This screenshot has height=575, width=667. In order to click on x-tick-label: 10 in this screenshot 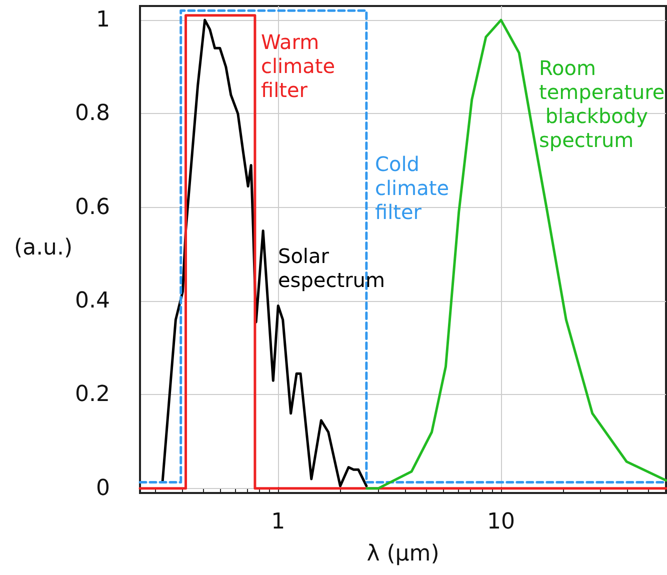, I will do `click(500, 522)`.